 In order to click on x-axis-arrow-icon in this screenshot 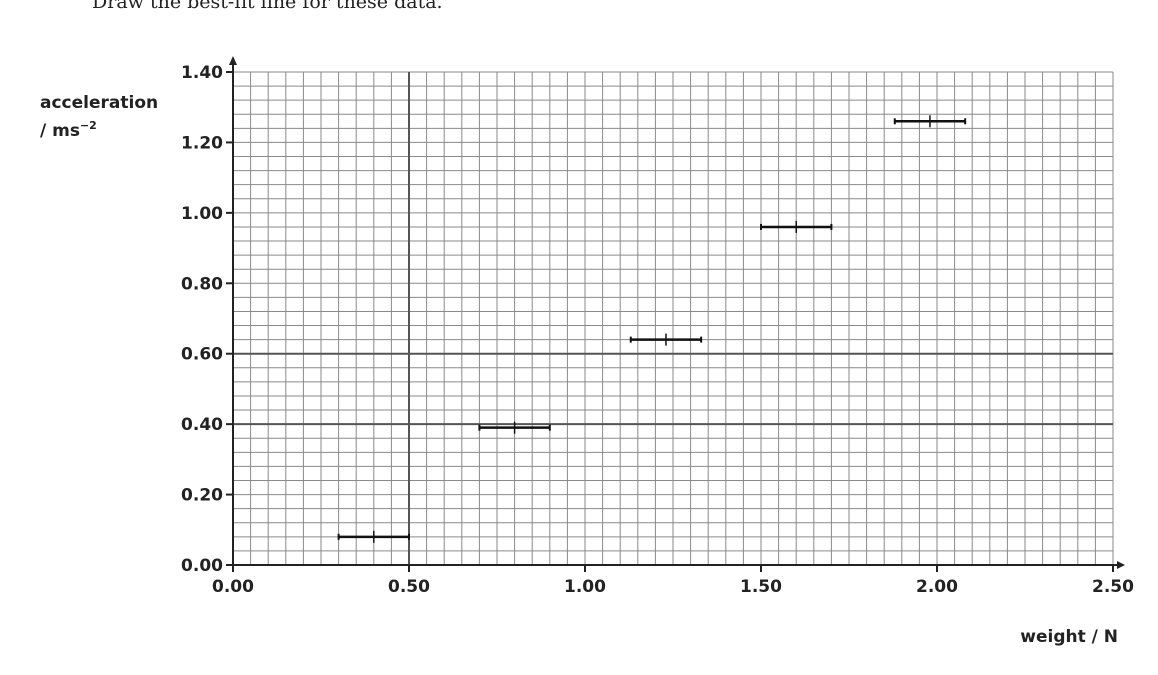, I will do `click(1121, 565)`.